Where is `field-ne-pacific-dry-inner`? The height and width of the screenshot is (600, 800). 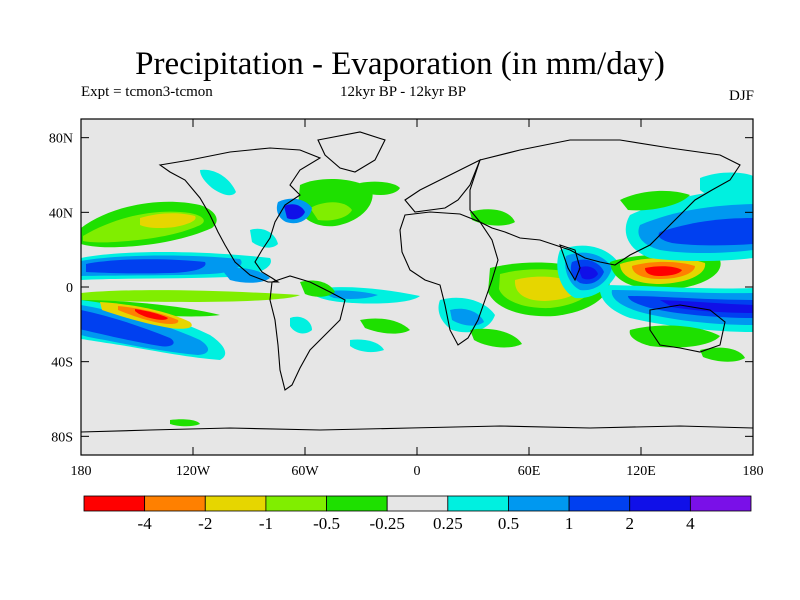
field-ne-pacific-dry-inner is located at coordinates (168, 221).